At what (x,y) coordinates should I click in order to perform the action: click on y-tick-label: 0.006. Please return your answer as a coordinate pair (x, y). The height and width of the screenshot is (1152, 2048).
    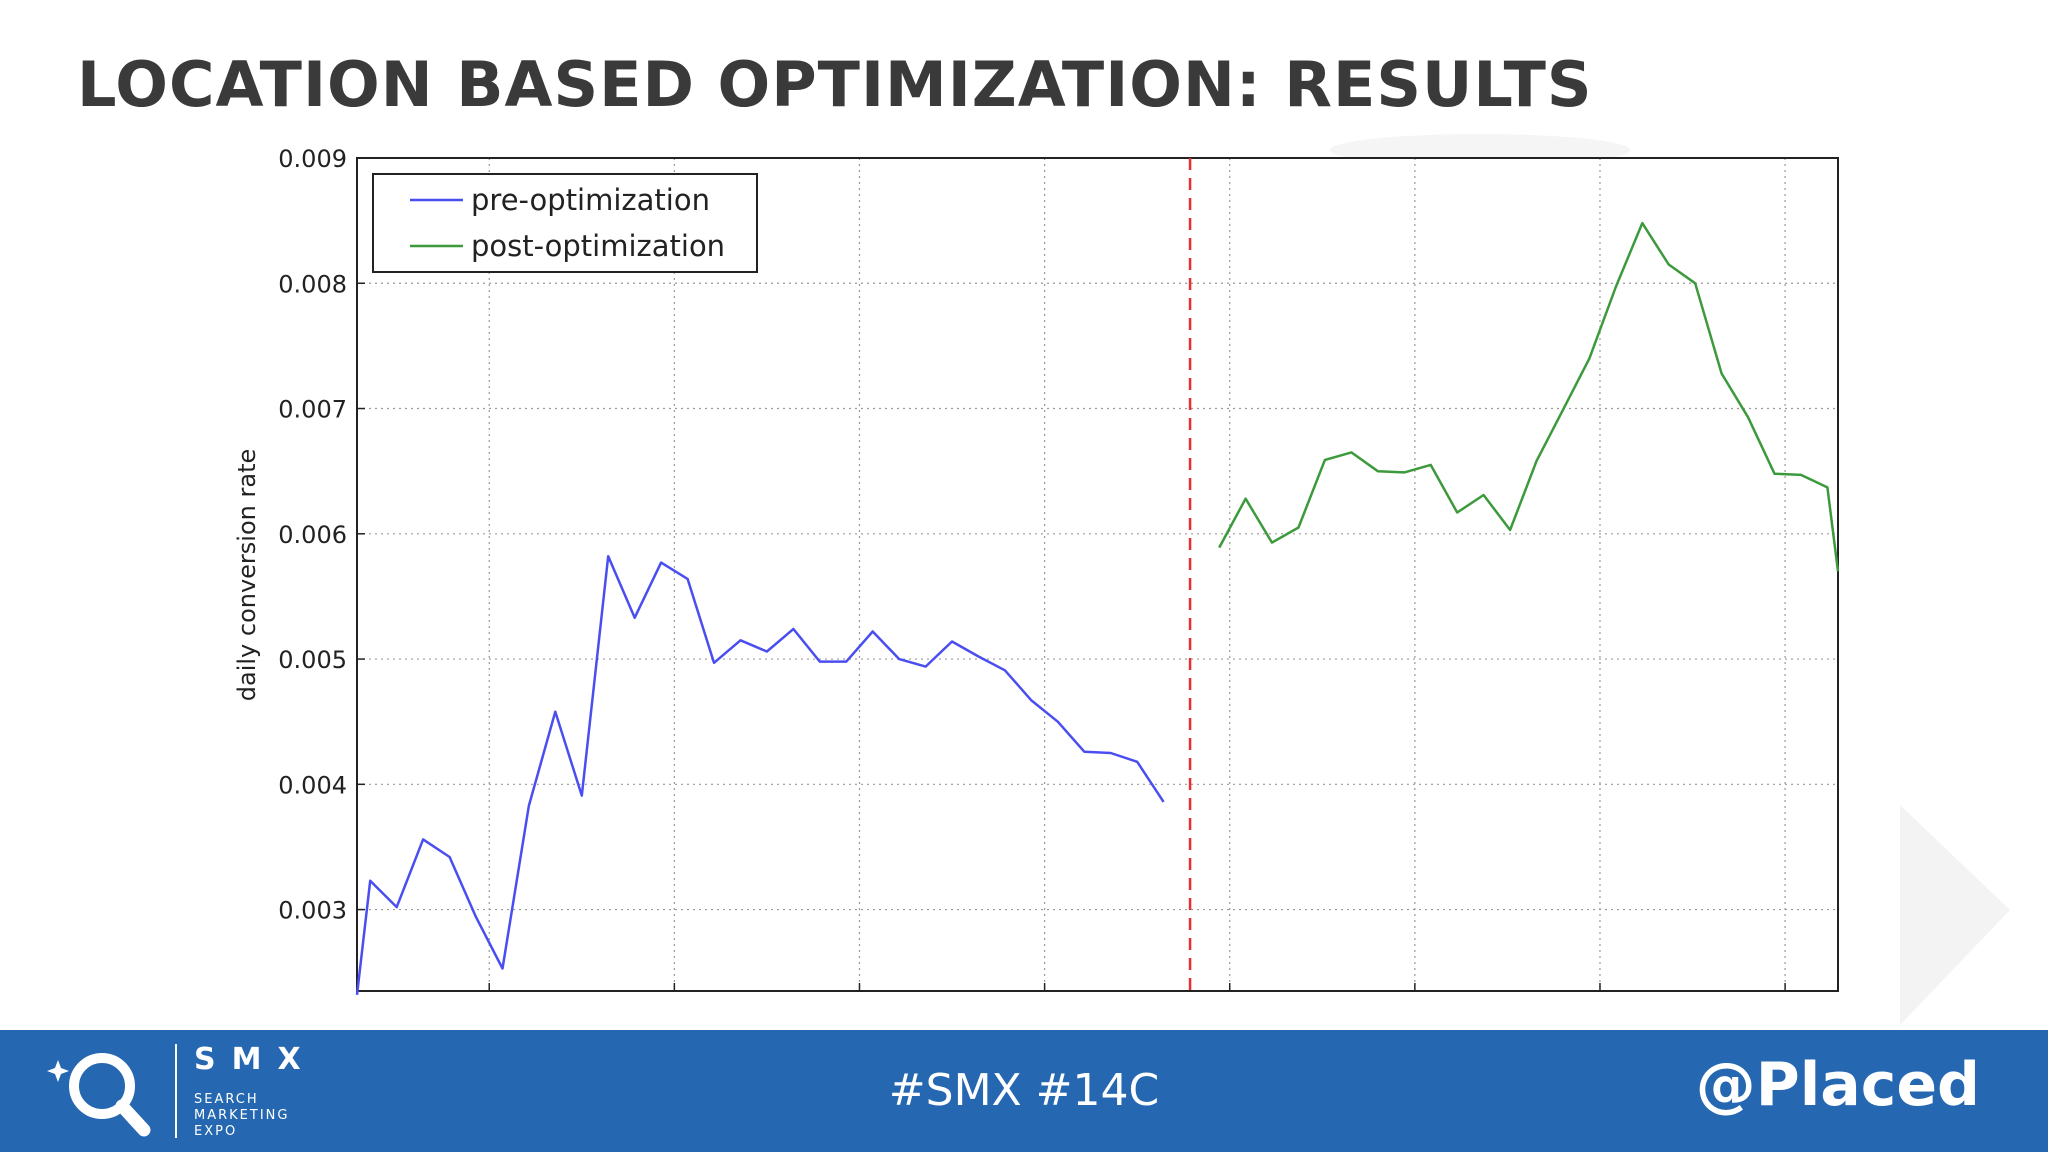
    Looking at the image, I should click on (312, 535).